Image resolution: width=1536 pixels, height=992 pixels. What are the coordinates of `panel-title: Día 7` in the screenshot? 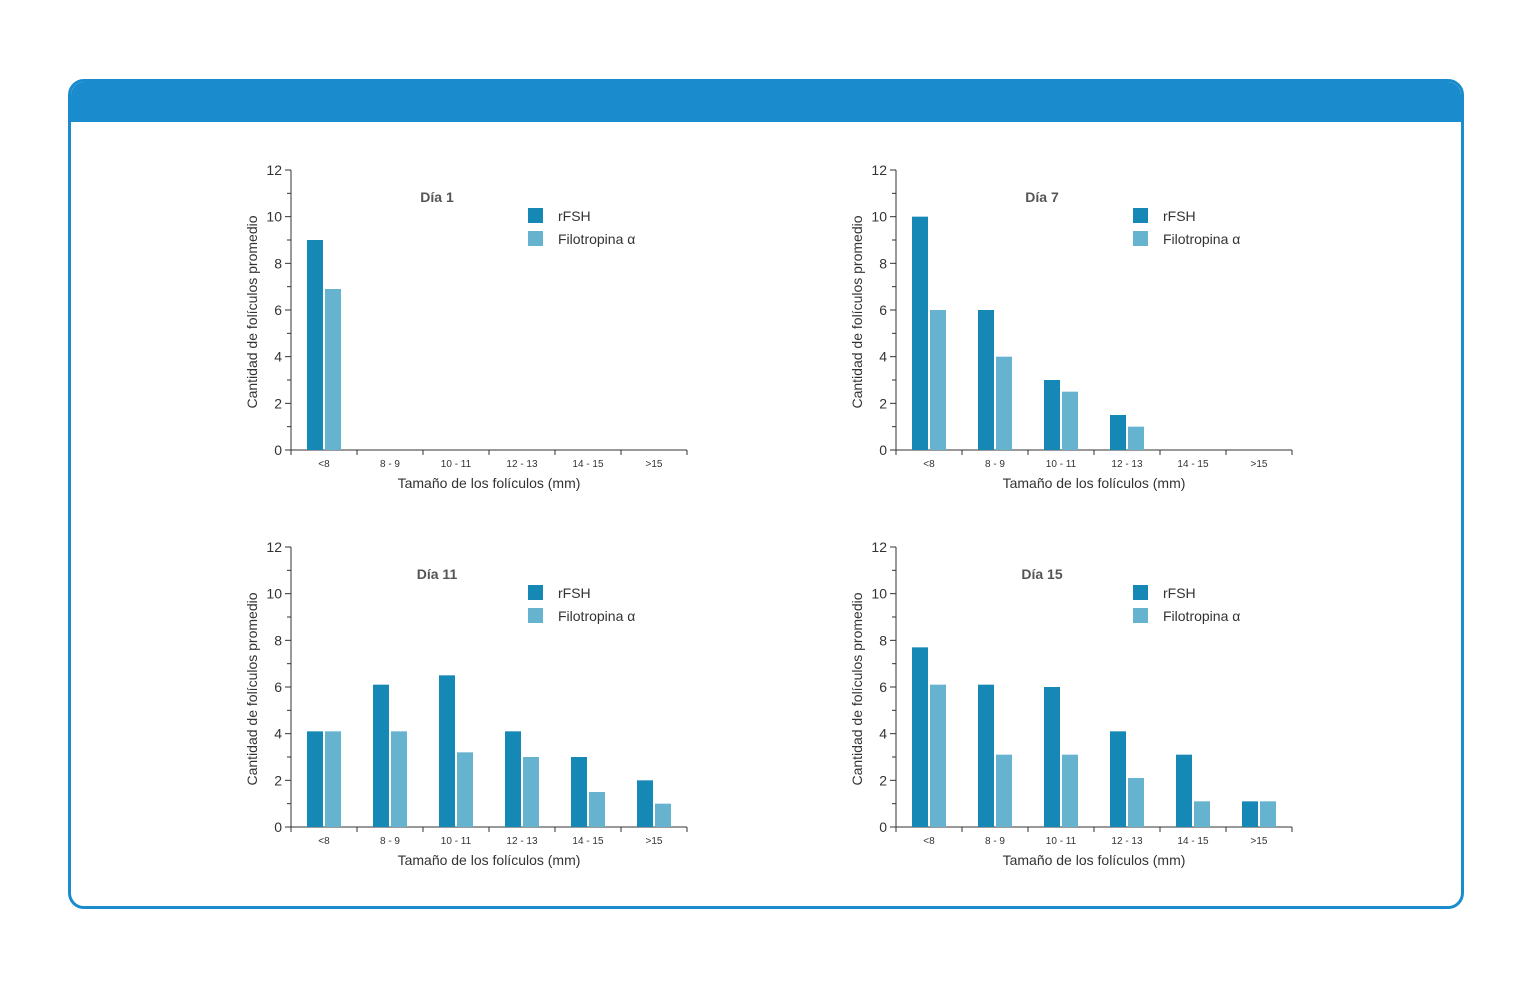 It's located at (1042, 197).